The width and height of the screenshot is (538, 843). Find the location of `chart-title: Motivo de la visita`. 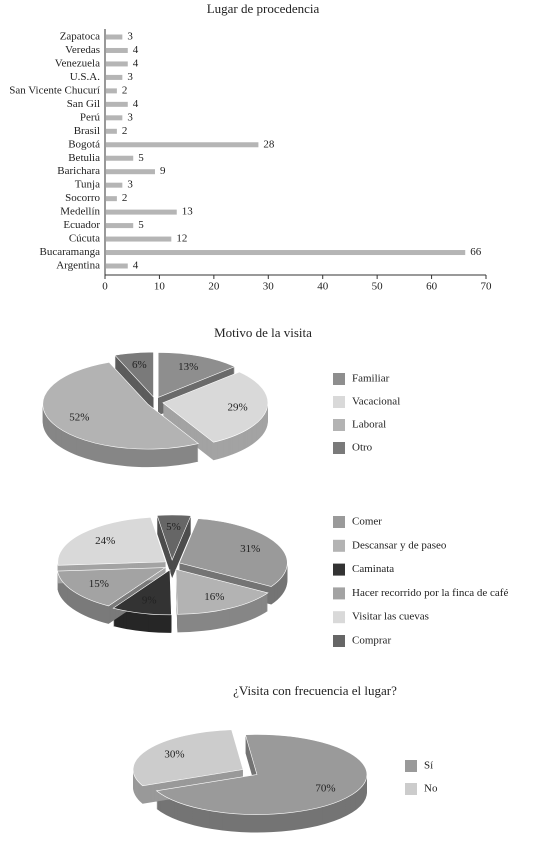

chart-title: Motivo de la visita is located at coordinates (263, 332).